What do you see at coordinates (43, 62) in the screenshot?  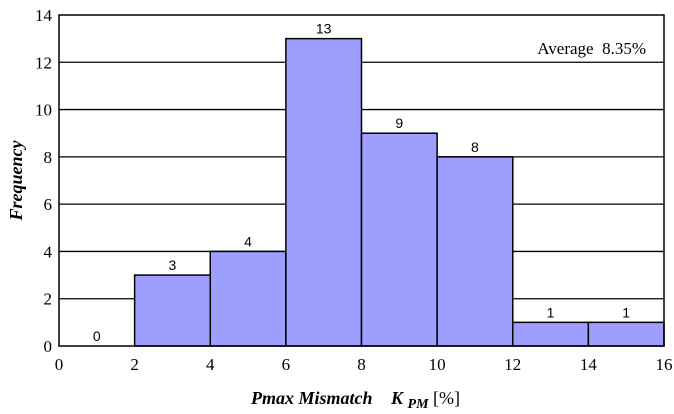 I see `y-tick-label: 12` at bounding box center [43, 62].